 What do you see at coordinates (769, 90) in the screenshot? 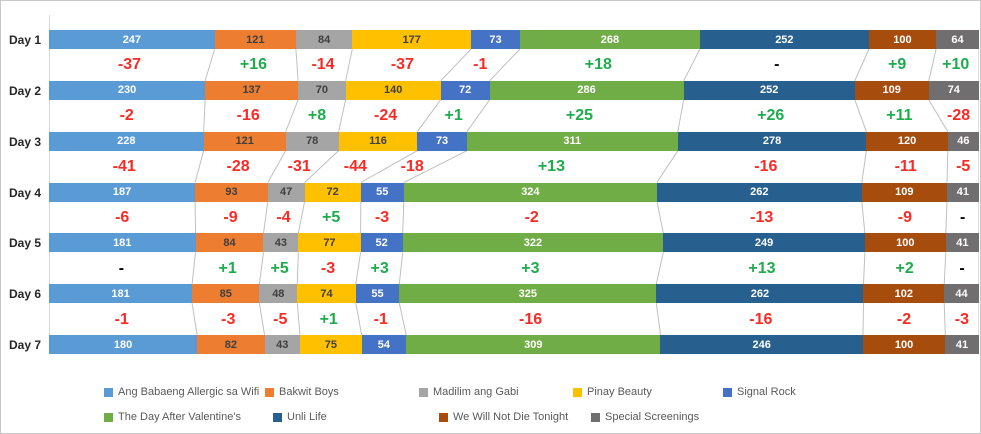
I see `bar-value-label: 252` at bounding box center [769, 90].